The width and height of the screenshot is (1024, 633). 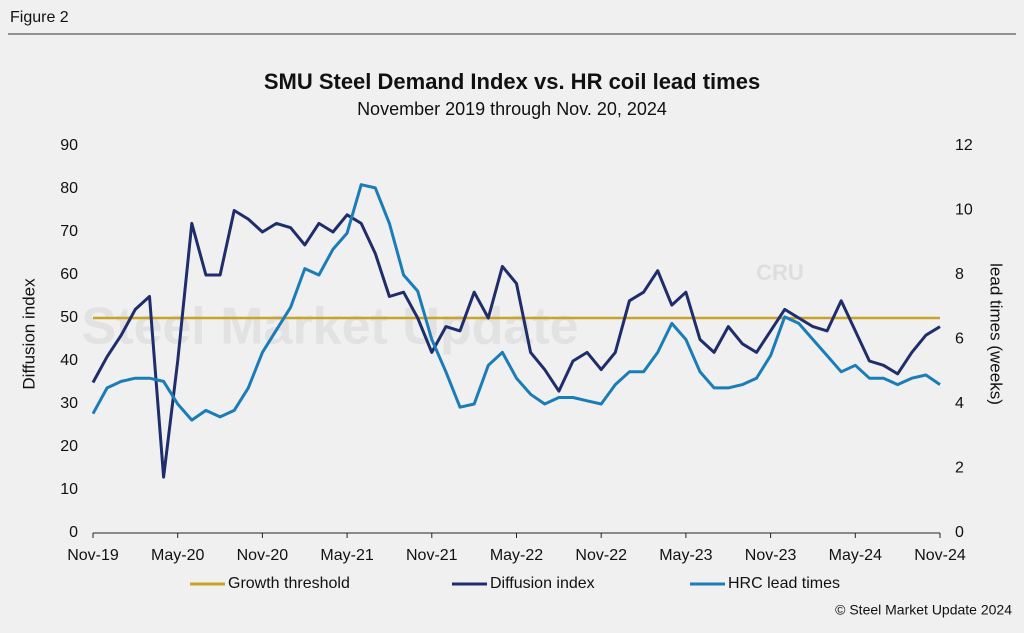 I want to click on x-tick-label: Nov-20, so click(x=263, y=555).